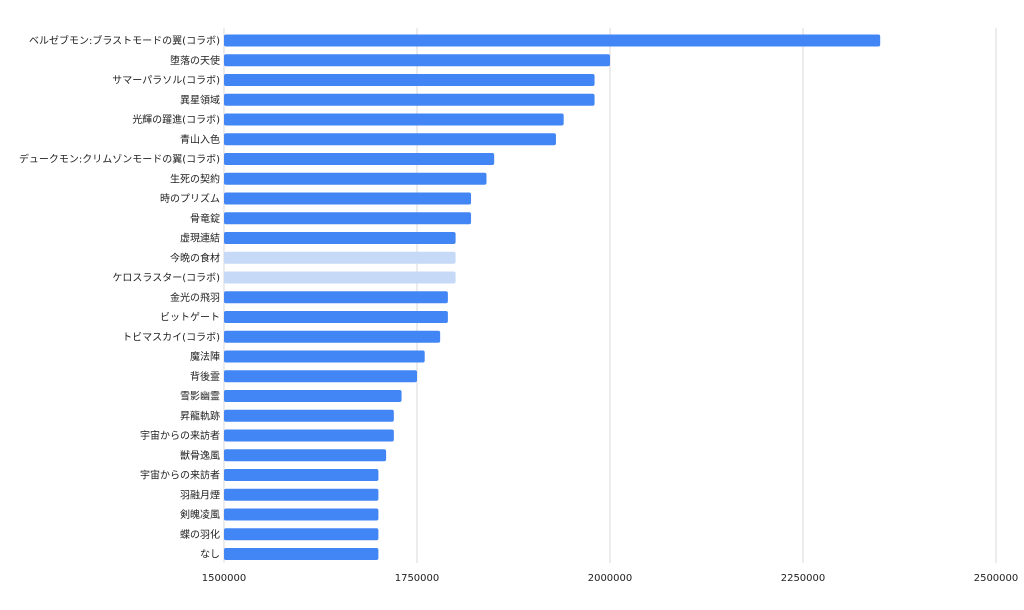 This screenshot has width=1024, height=610. I want to click on category-label: なし, so click(210, 555).